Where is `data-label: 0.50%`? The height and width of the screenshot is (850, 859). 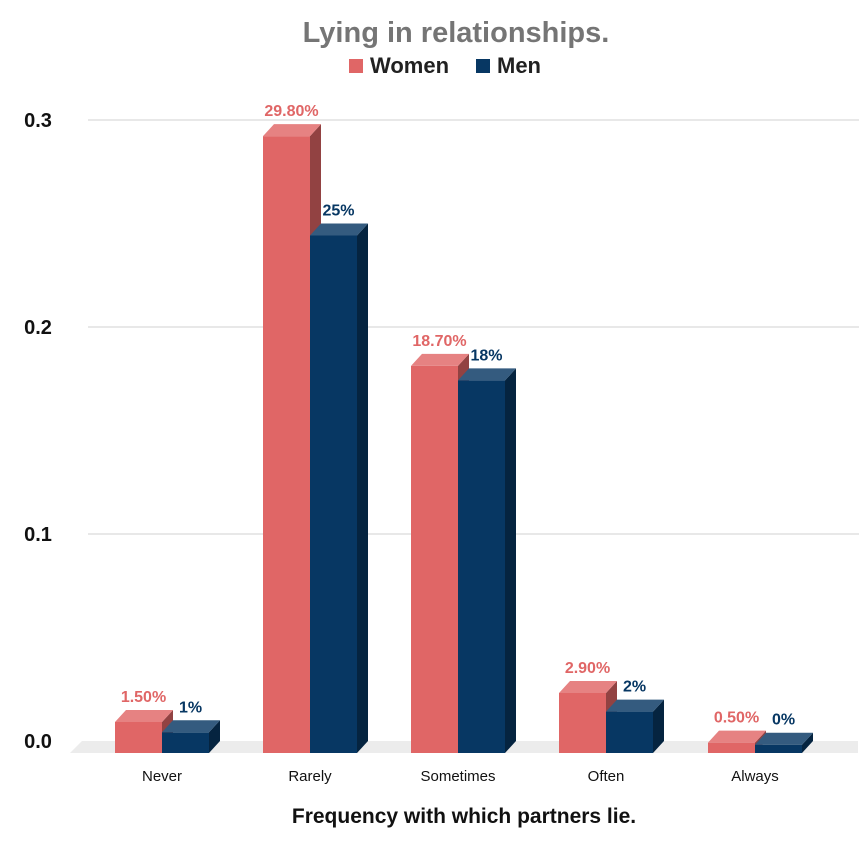
data-label: 0.50% is located at coordinates (736, 718).